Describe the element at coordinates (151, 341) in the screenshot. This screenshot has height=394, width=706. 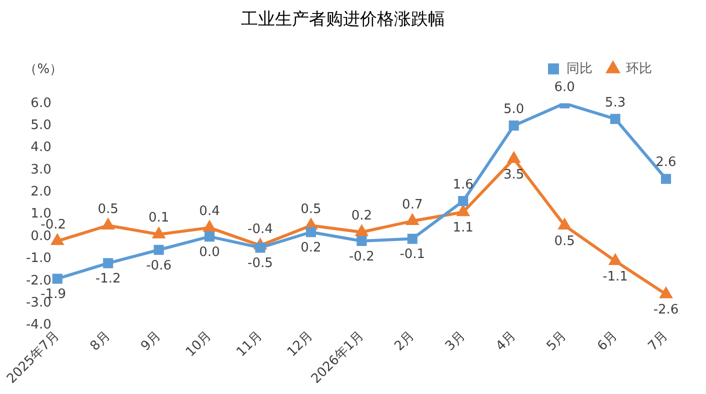
I see `x-tick-label: 9月` at that location.